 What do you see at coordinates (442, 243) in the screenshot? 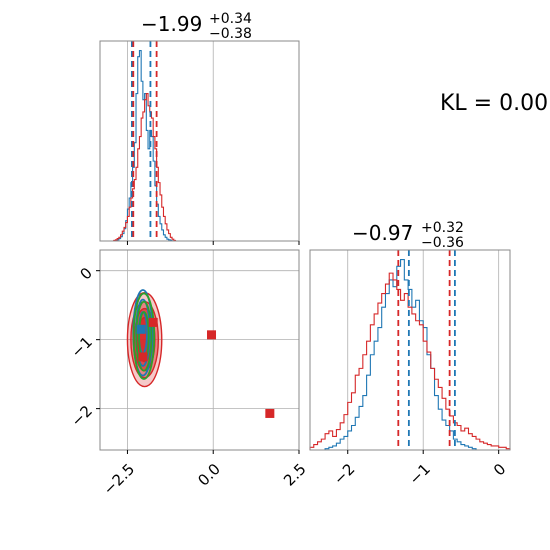
I see `y-title-minus: −0.36` at bounding box center [442, 243].